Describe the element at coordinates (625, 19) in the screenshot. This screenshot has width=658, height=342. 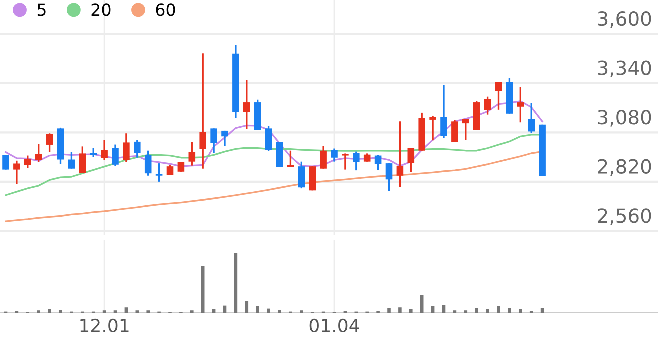
I see `y-tick-label: 3,600` at that location.